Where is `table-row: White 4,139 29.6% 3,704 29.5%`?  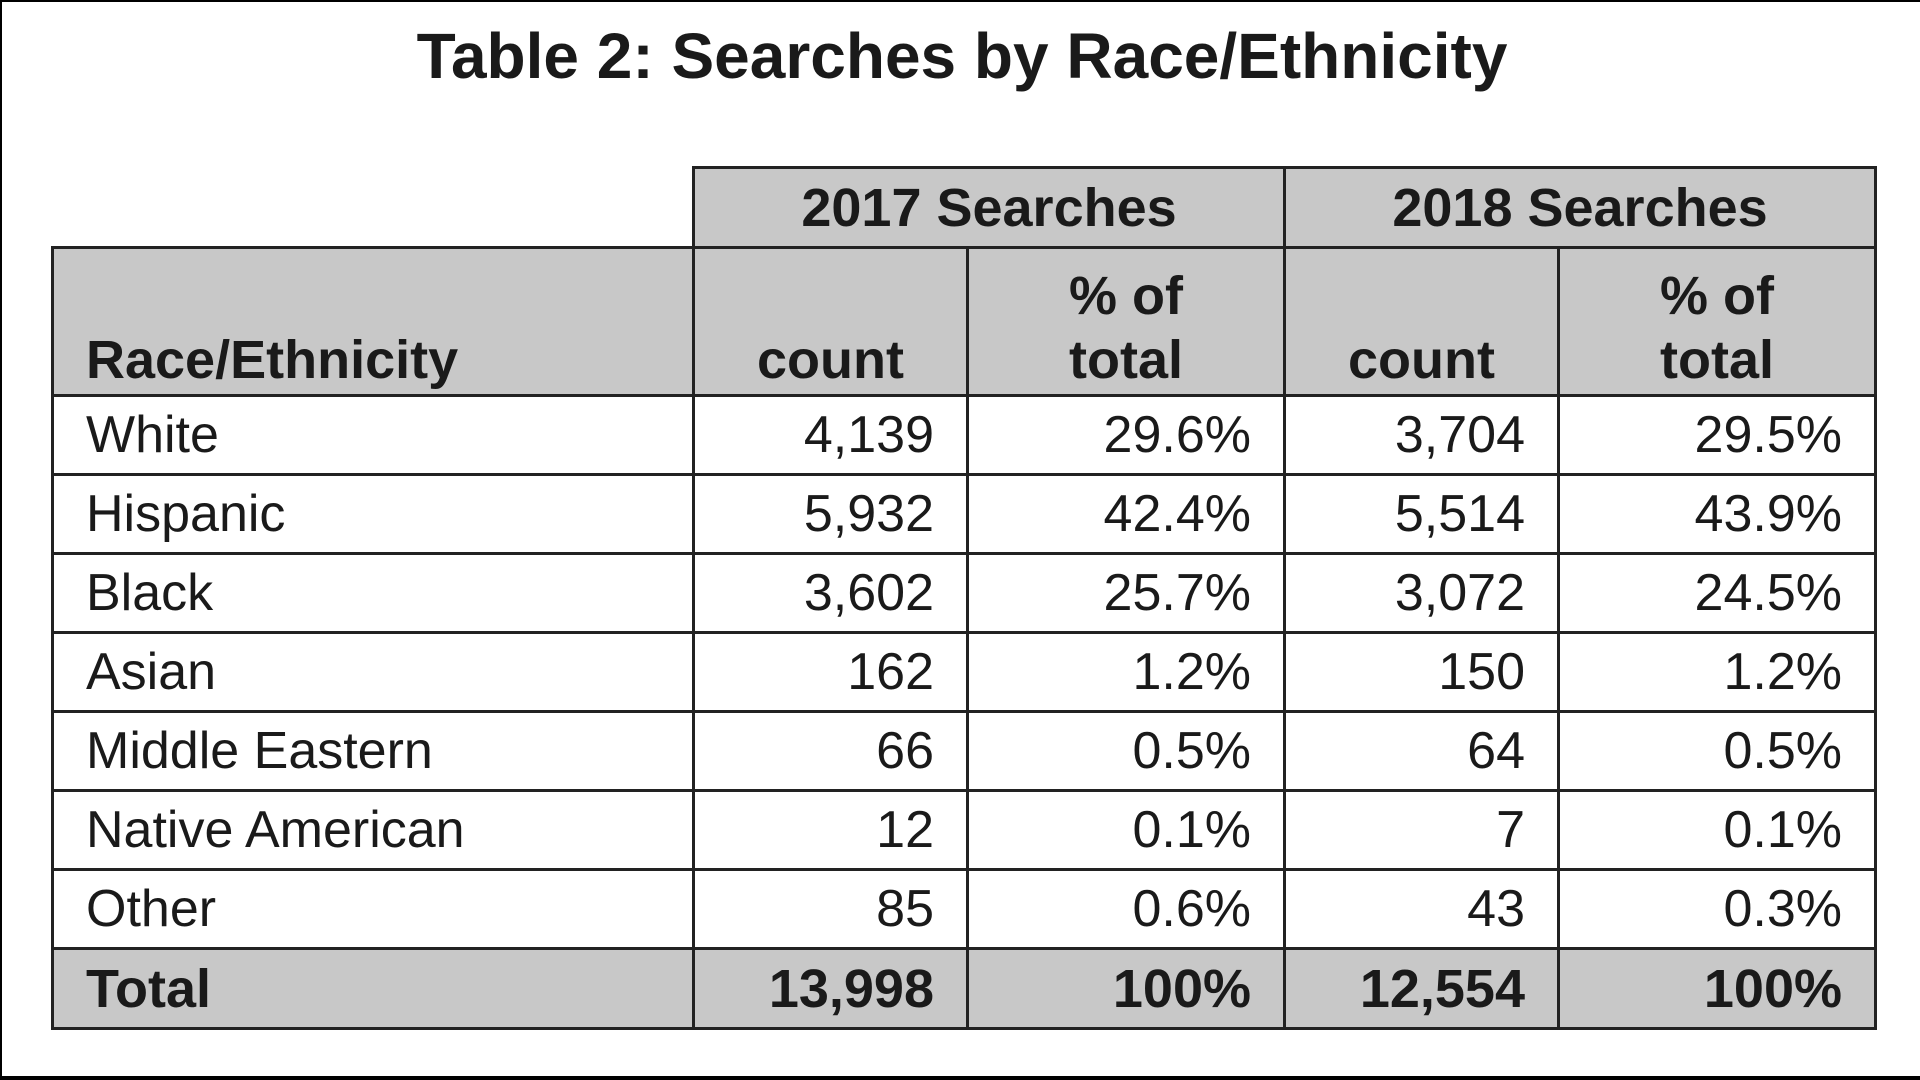
table-row: White 4,139 29.6% 3,704 29.5% is located at coordinates (964, 435).